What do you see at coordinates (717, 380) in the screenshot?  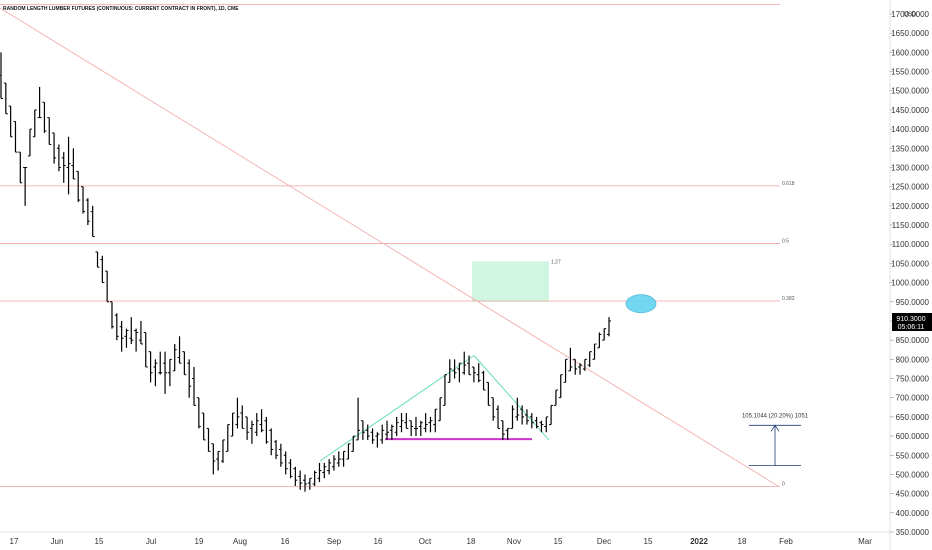 I see `annotations: 105.1044 (20.20%) 1051` at bounding box center [717, 380].